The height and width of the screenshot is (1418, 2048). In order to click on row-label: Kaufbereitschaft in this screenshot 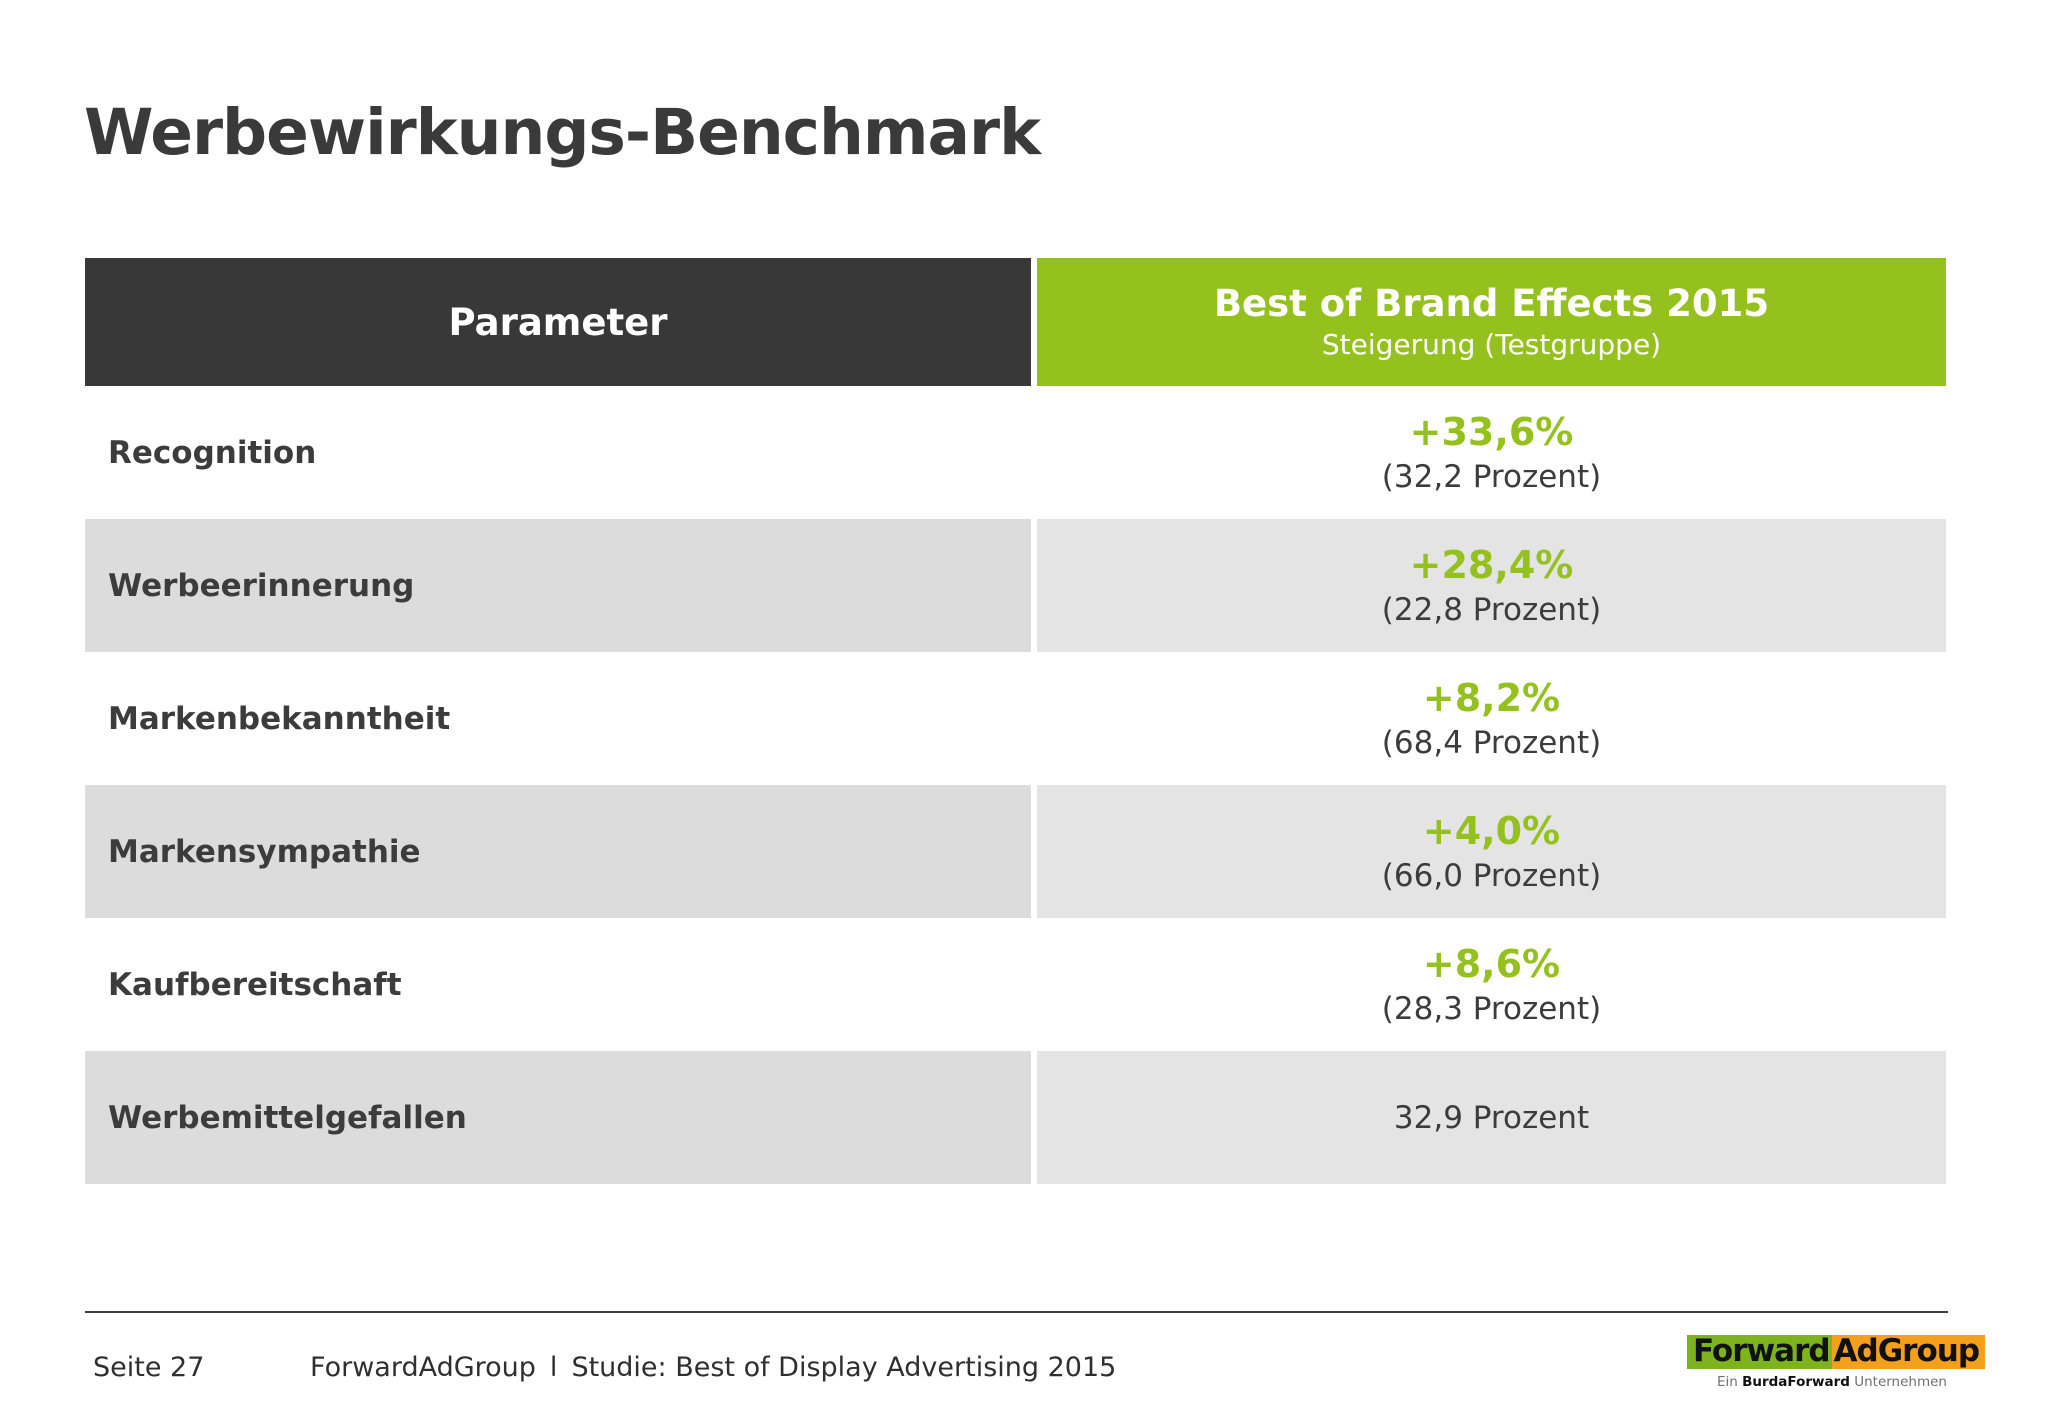, I will do `click(255, 984)`.